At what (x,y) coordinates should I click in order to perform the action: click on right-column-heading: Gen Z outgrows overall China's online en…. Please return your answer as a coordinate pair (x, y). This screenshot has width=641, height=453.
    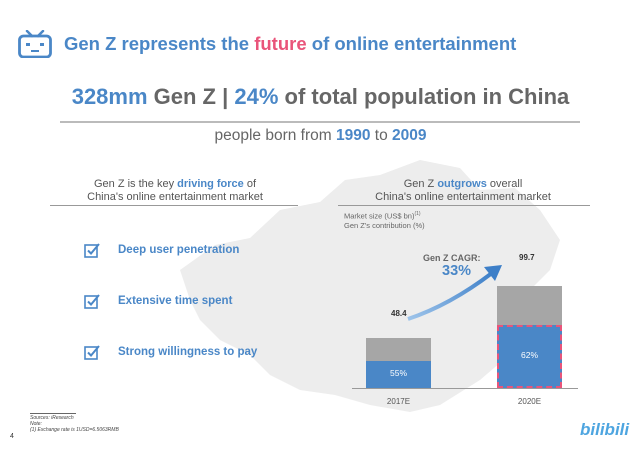
    Looking at the image, I should click on (463, 190).